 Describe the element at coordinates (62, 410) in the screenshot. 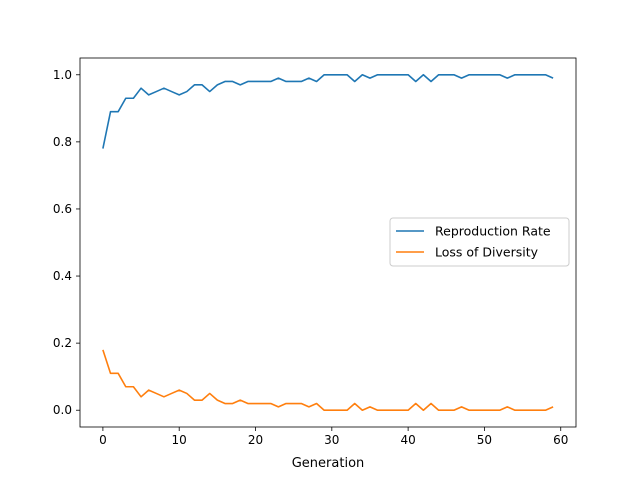

I see `y-tick-label: 0.0` at that location.